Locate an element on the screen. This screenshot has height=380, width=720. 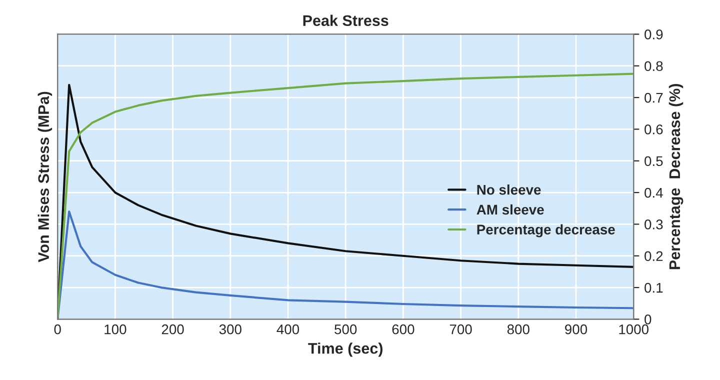
y2-tick-label: 0 is located at coordinates (648, 319).